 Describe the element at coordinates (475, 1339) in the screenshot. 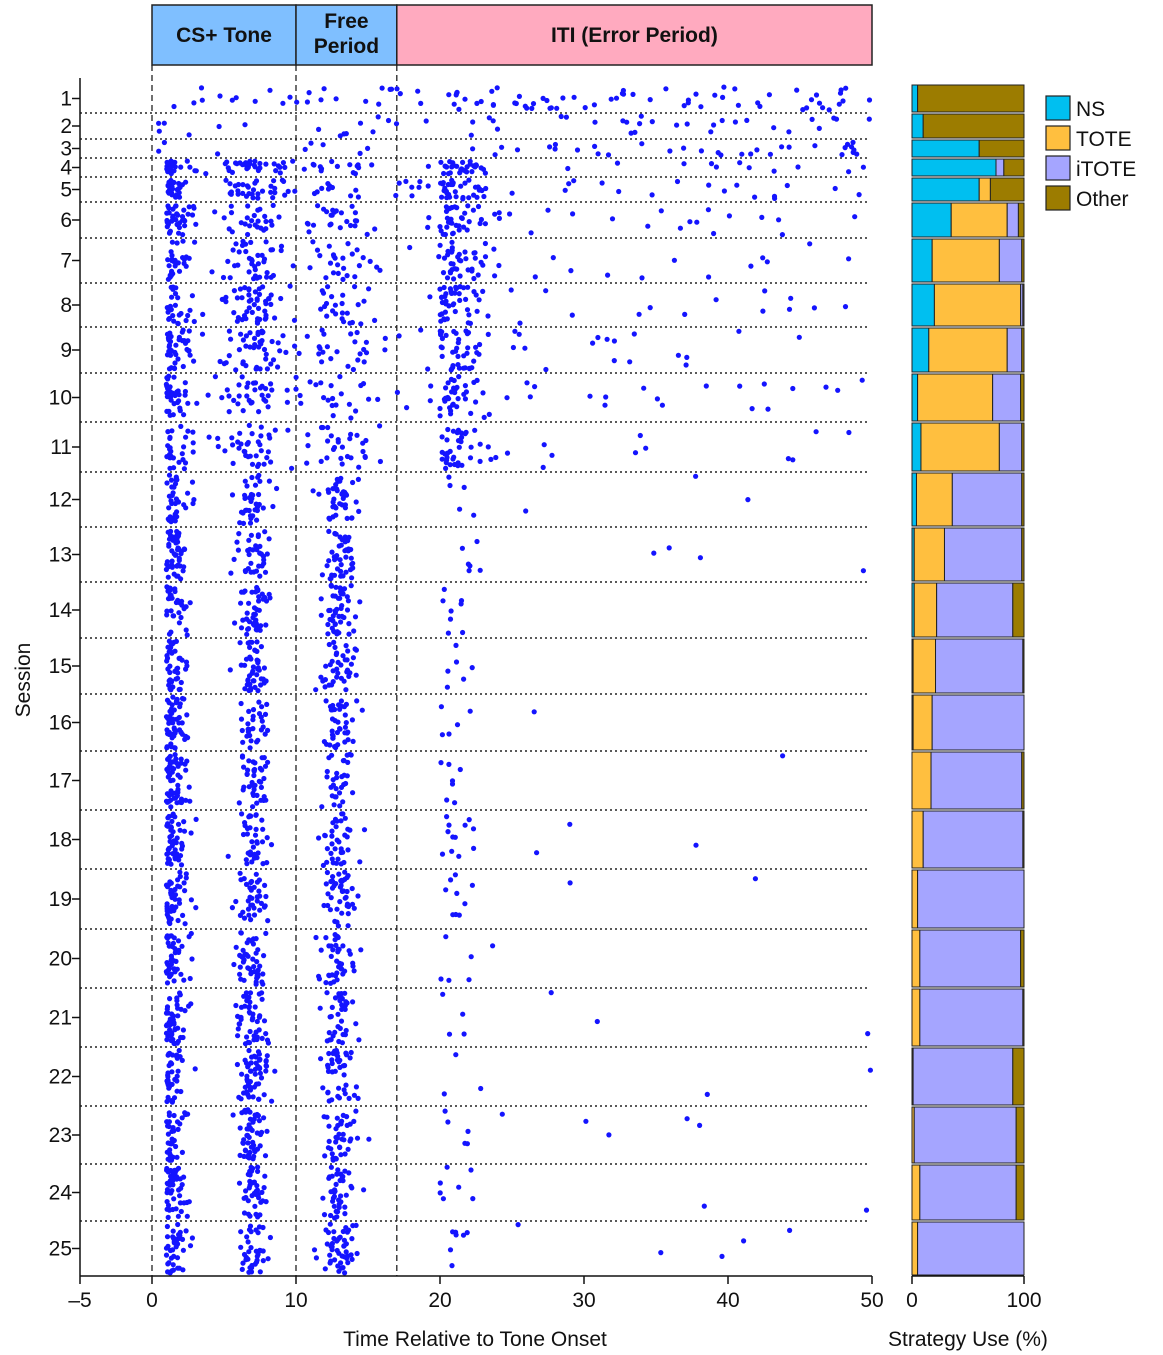

I see `raster-x-axis-title: Time Relative to Tone Onset` at that location.